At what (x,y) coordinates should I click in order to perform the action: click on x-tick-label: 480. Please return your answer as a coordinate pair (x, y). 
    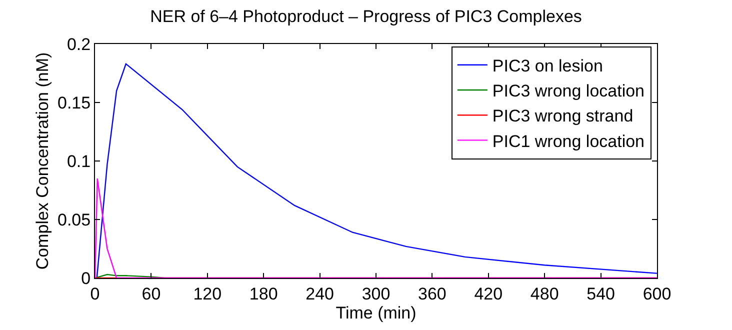
    Looking at the image, I should click on (544, 294).